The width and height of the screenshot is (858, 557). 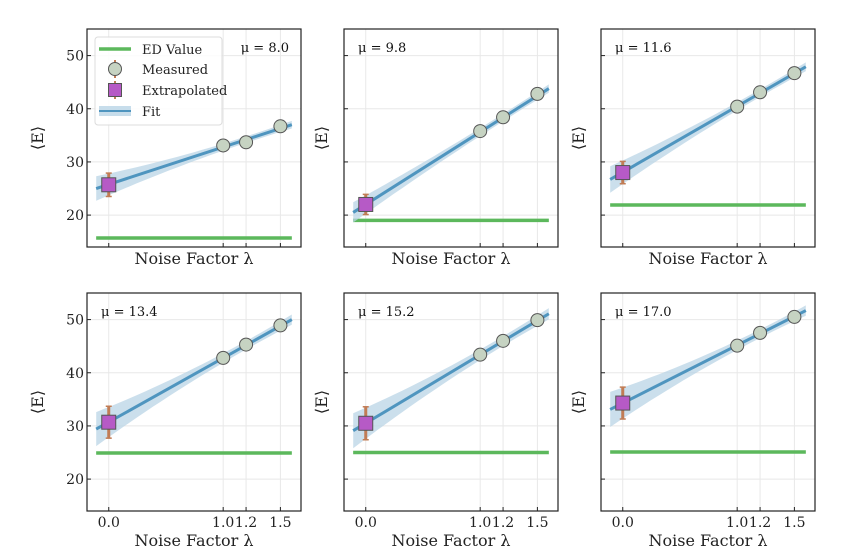 What do you see at coordinates (115, 90) in the screenshot?
I see `legend-extrapolated-swatch` at bounding box center [115, 90].